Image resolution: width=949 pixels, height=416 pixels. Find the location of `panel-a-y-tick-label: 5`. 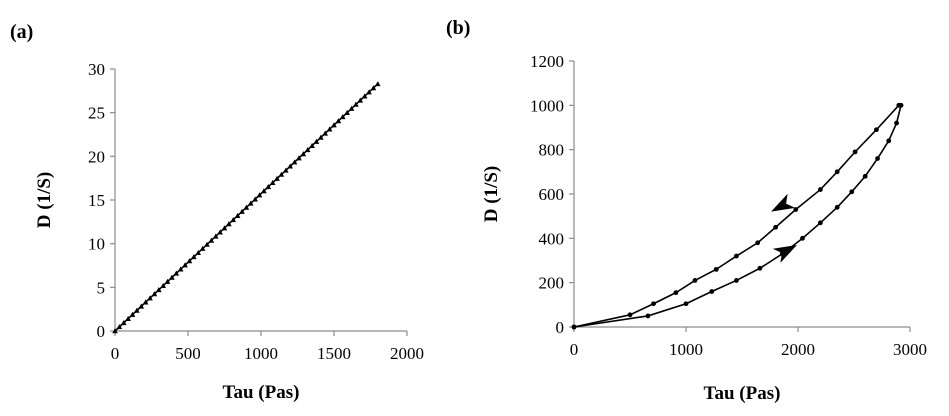

panel-a-y-tick-label: 5 is located at coordinates (101, 287).